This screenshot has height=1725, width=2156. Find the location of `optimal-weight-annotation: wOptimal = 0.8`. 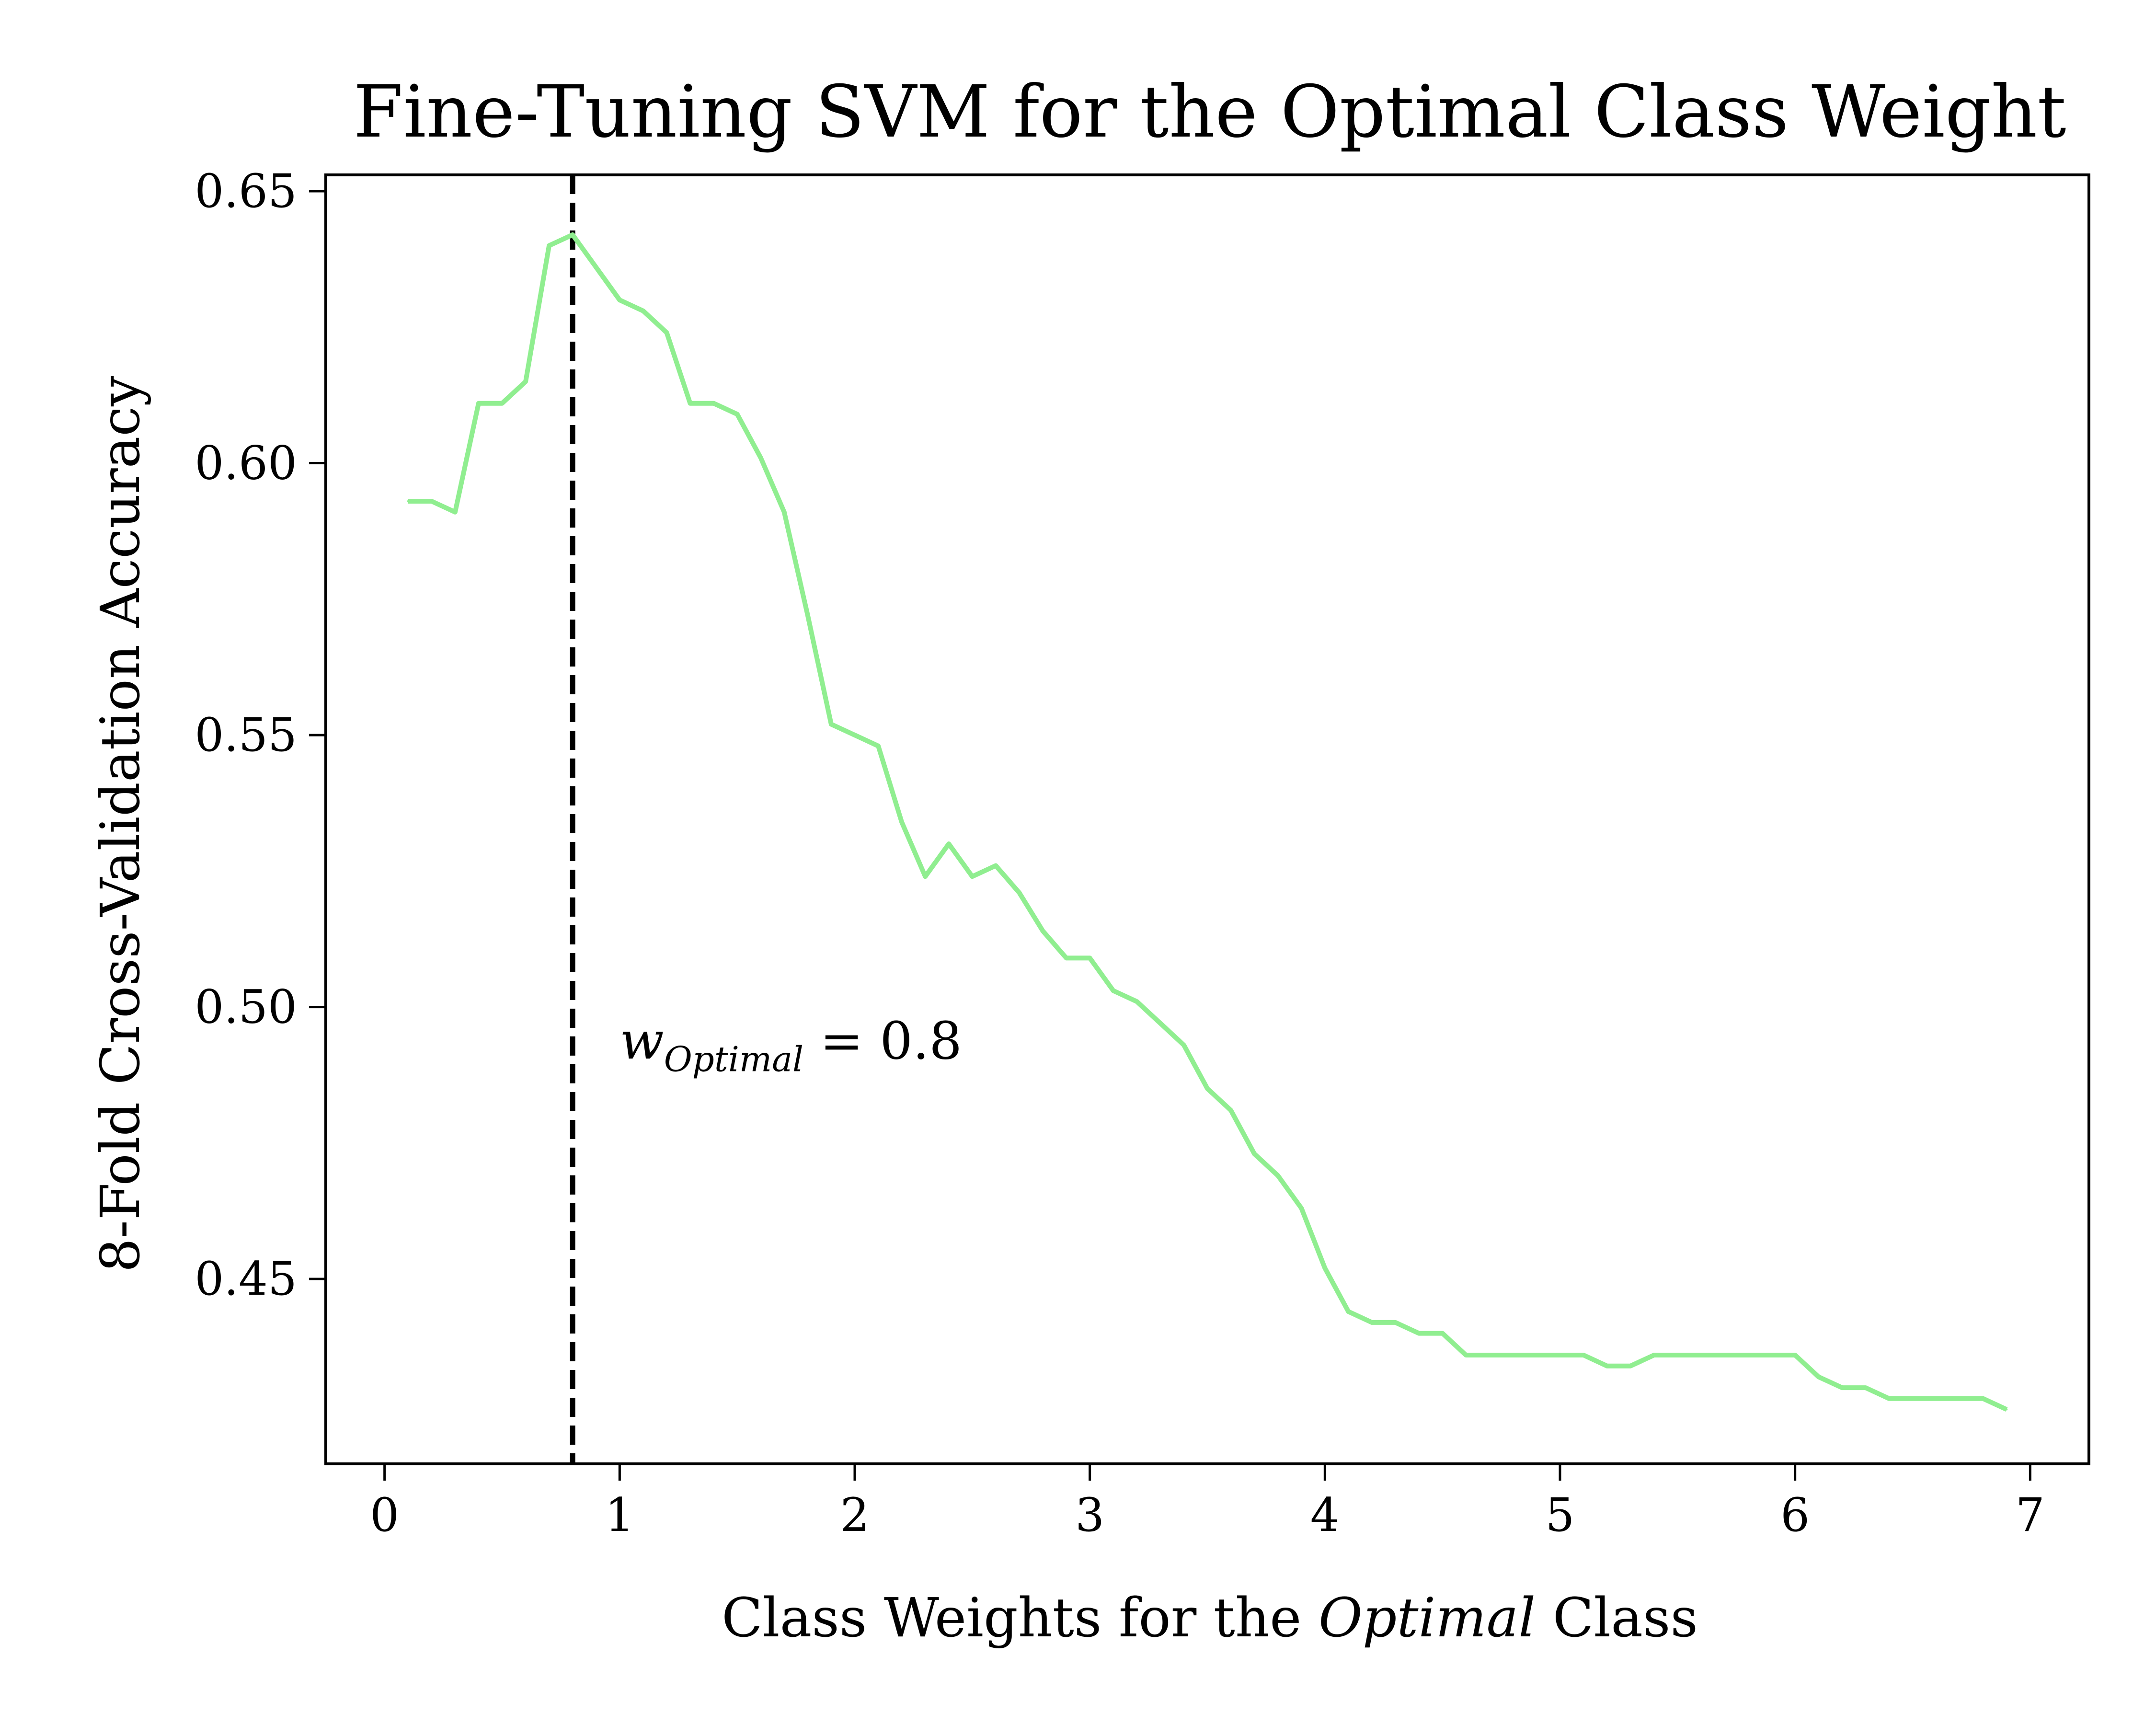

optimal-weight-annotation: wOptimal = 0.8 is located at coordinates (790, 1045).